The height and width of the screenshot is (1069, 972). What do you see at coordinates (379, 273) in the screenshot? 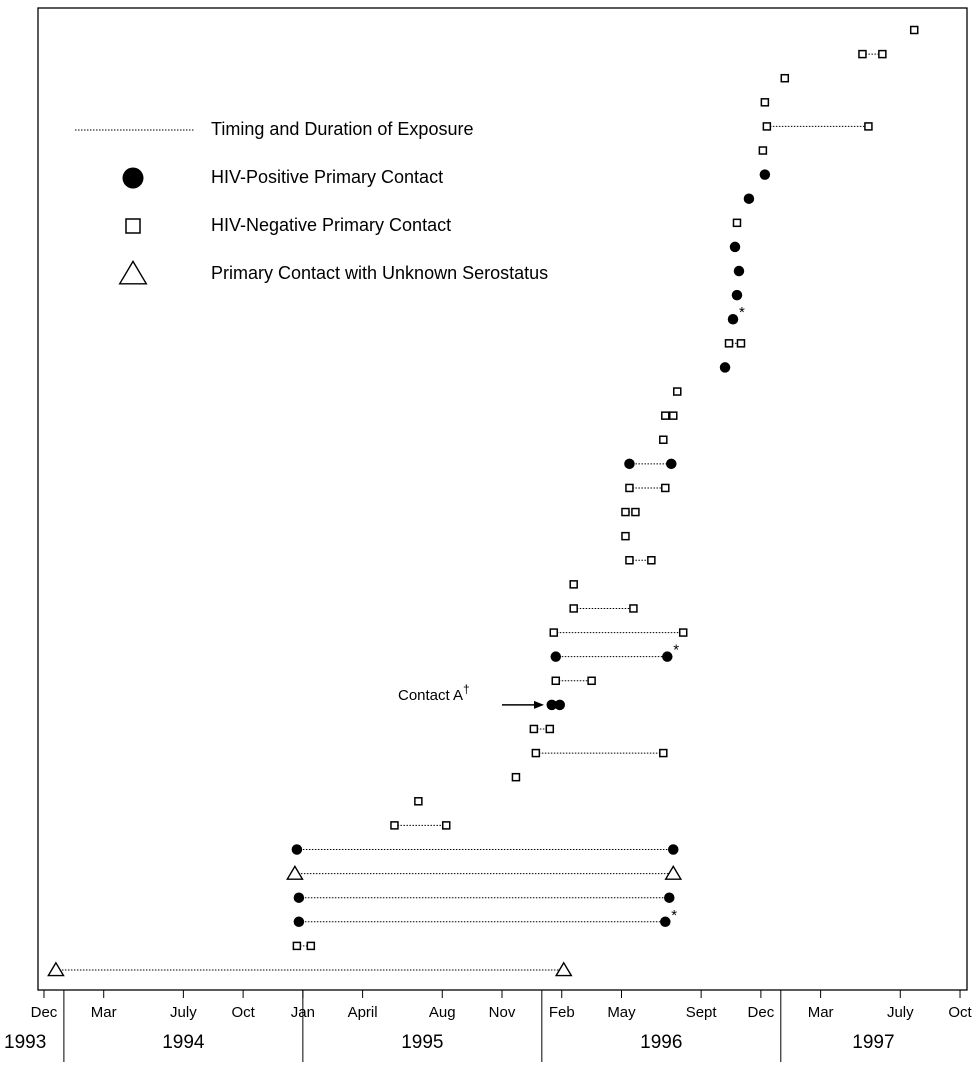
I see `legend-label: Primary Contact with Unknown Serostatus` at bounding box center [379, 273].